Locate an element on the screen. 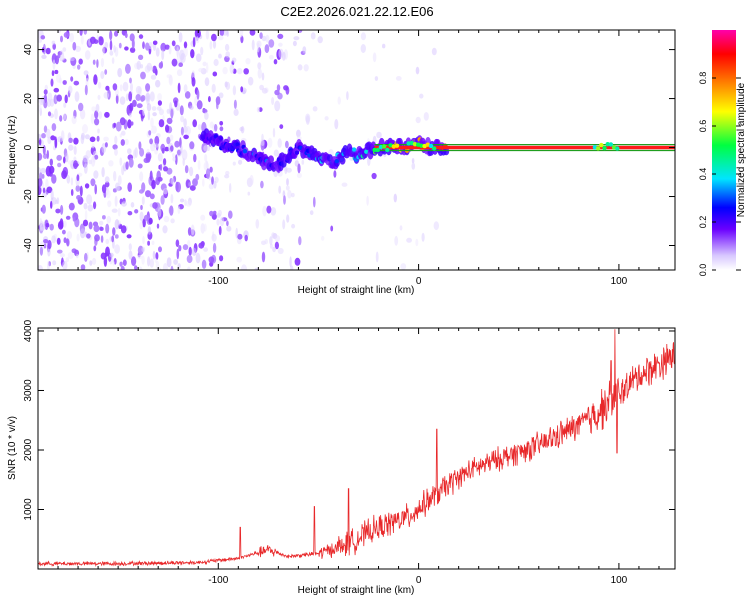  colorbar-label: Normalized spectral amplitude is located at coordinates (741, 149).